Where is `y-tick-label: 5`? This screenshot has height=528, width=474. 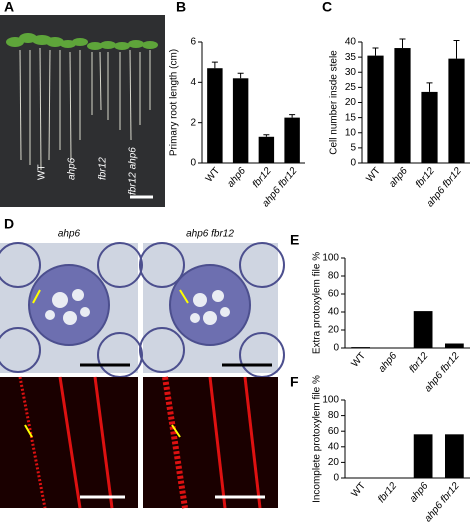
y-tick-label: 5 is located at coordinates (353, 148).